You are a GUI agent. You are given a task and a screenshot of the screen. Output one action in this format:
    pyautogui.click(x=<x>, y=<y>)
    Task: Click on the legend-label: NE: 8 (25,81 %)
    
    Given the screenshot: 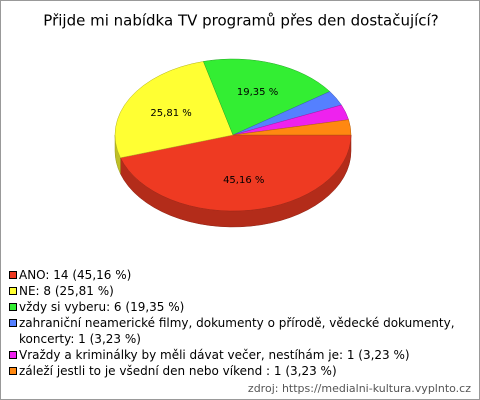 What is the action you would take?
    pyautogui.click(x=66, y=291)
    